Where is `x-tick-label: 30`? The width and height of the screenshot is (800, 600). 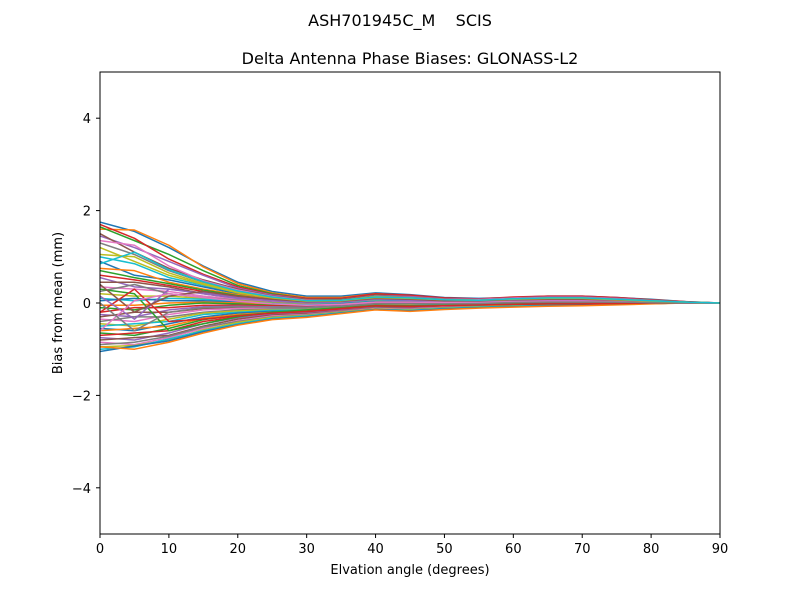
x-tick-label: 30 is located at coordinates (306, 549).